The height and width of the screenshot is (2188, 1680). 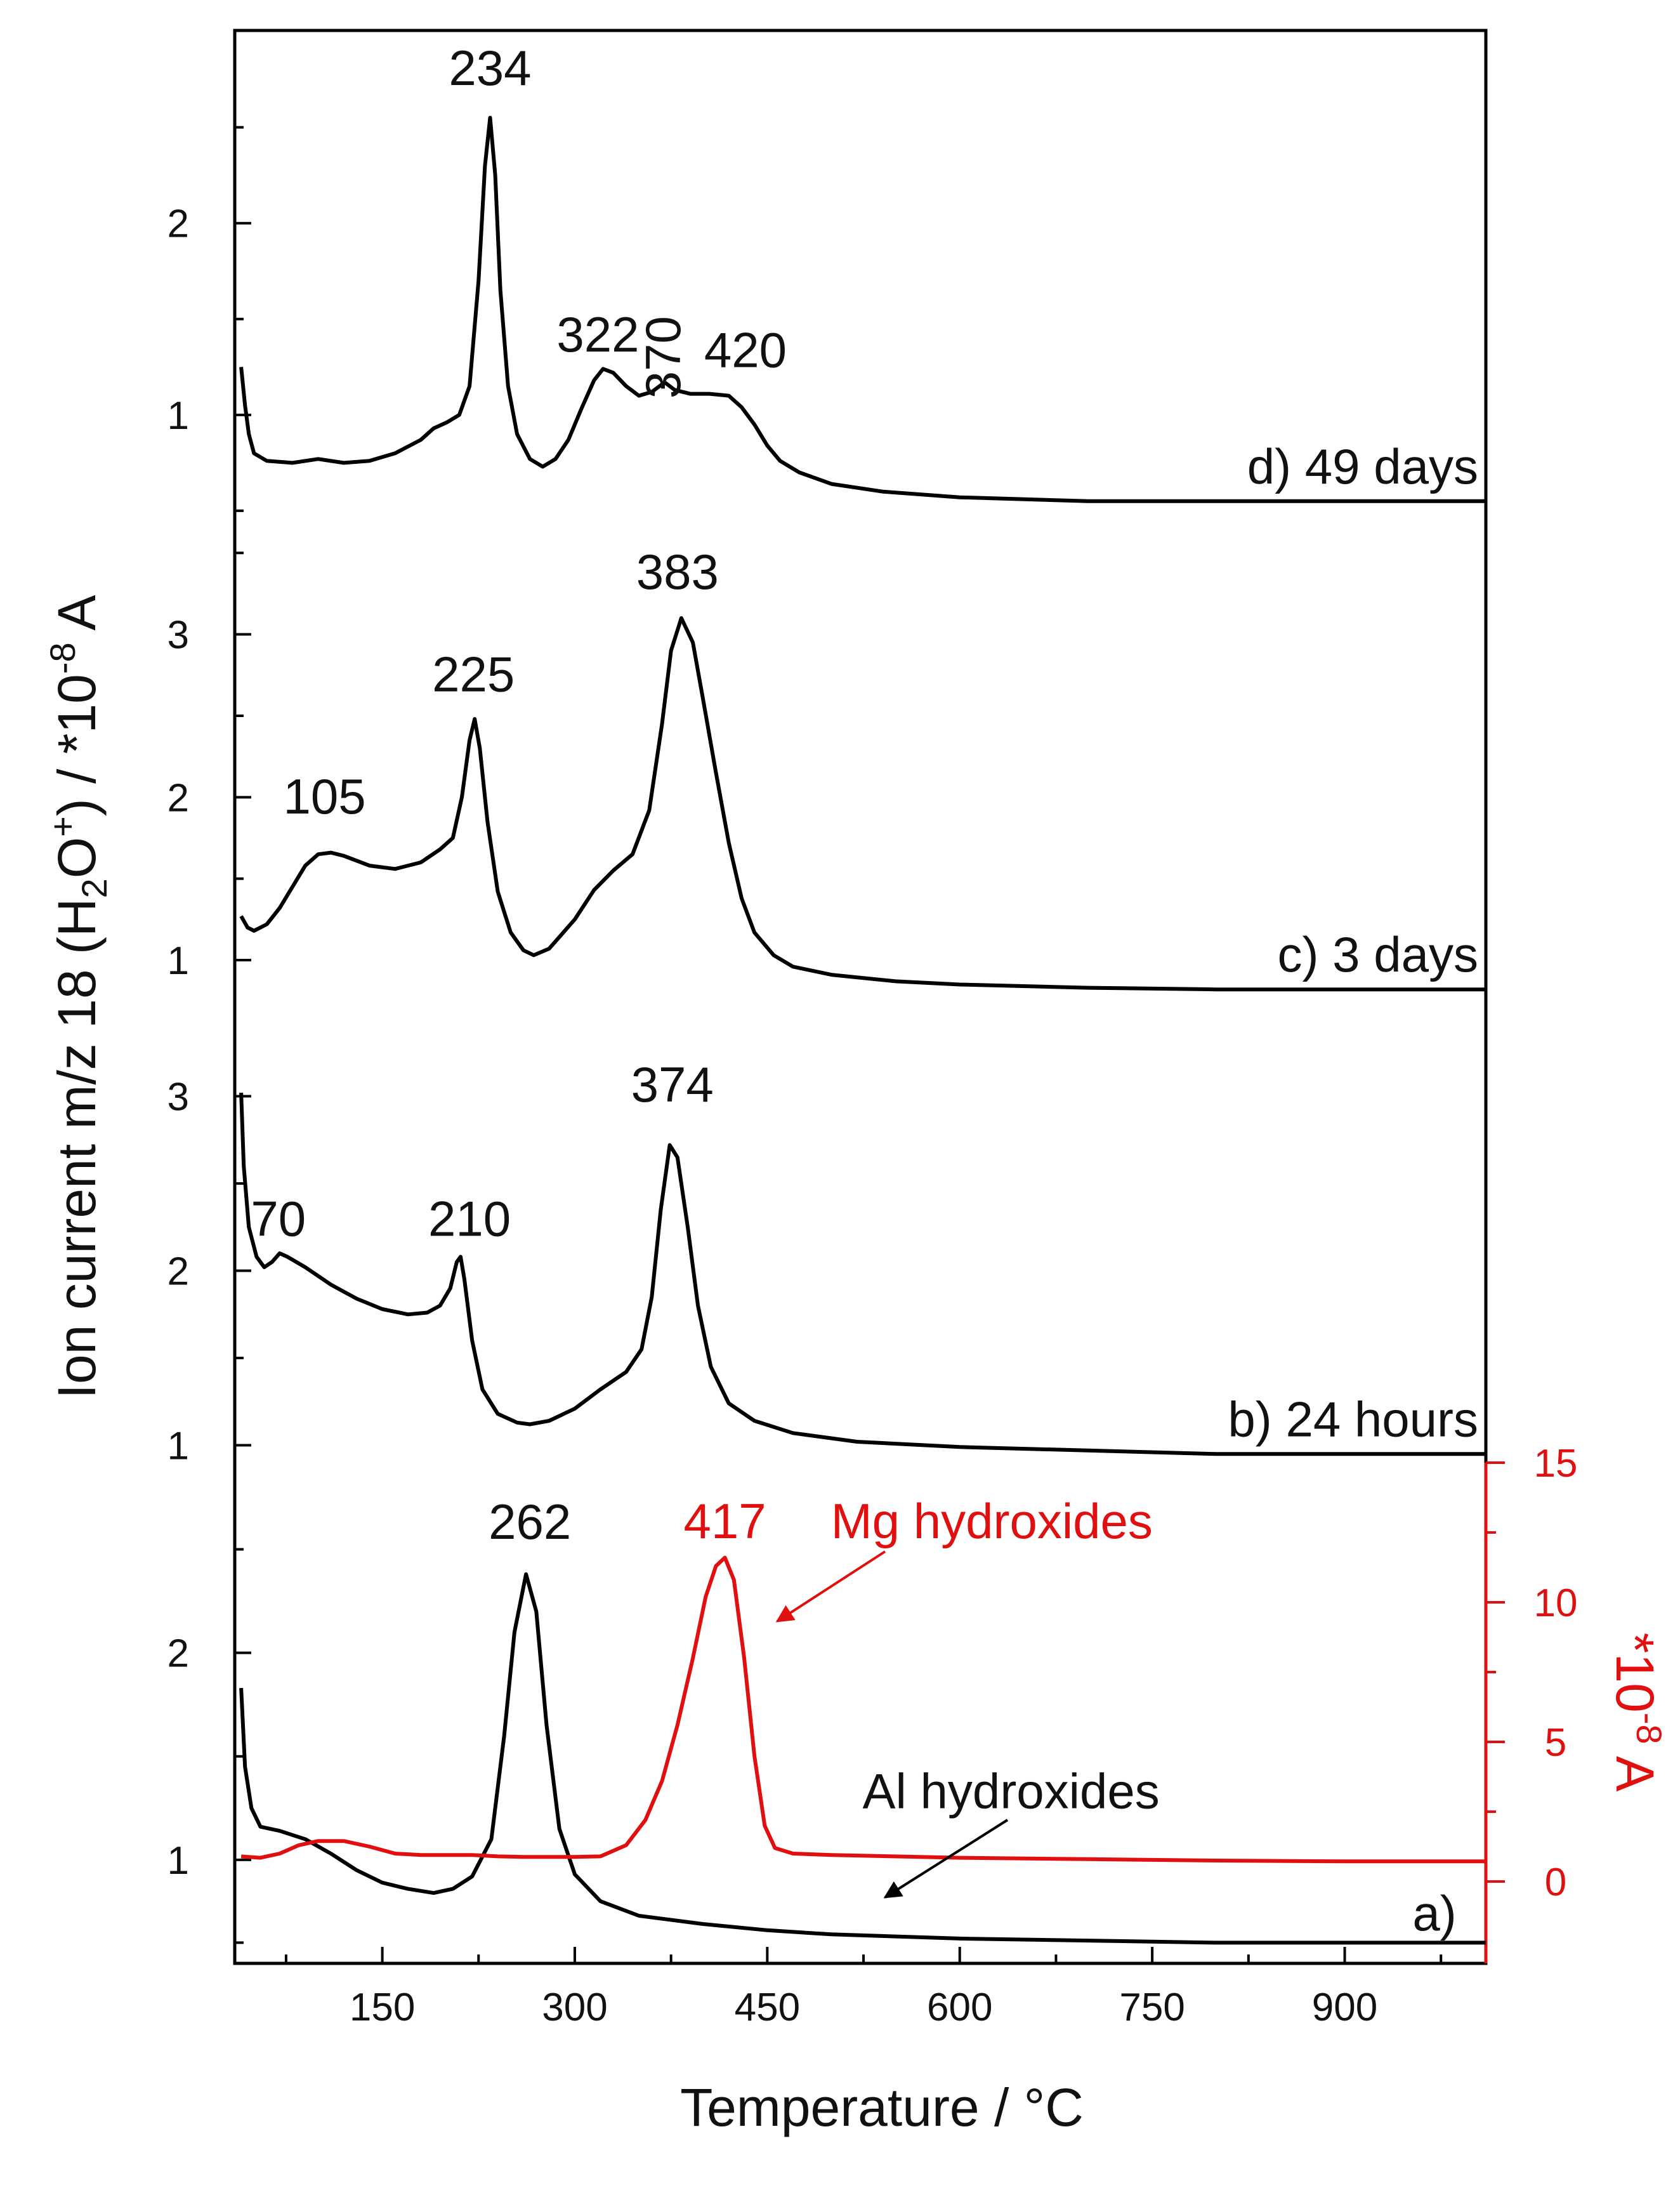 I want to click on series-line-24-hours, so click(x=863, y=1274).